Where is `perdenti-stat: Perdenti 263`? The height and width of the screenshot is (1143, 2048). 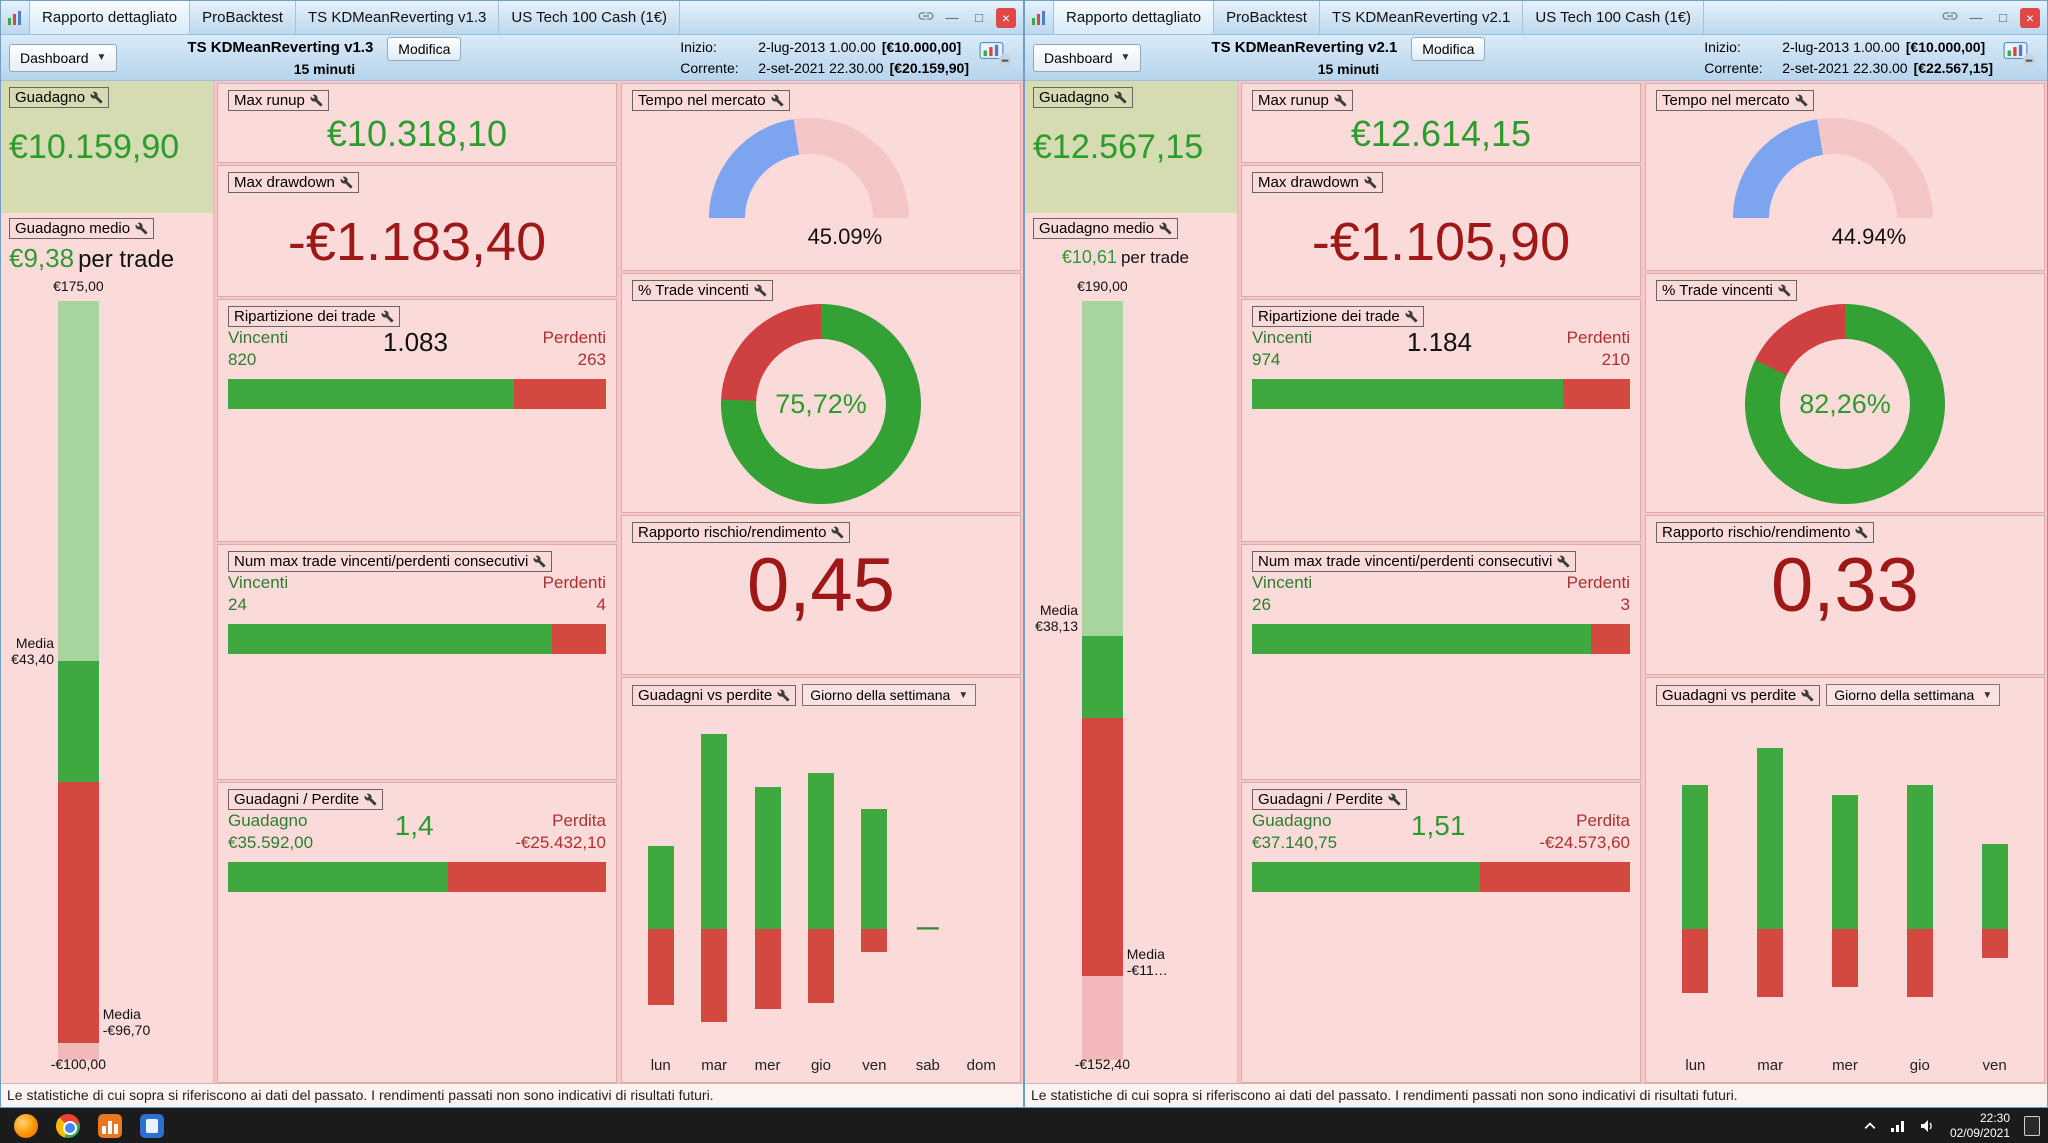
perdenti-stat: Perdenti 263 is located at coordinates (574, 349).